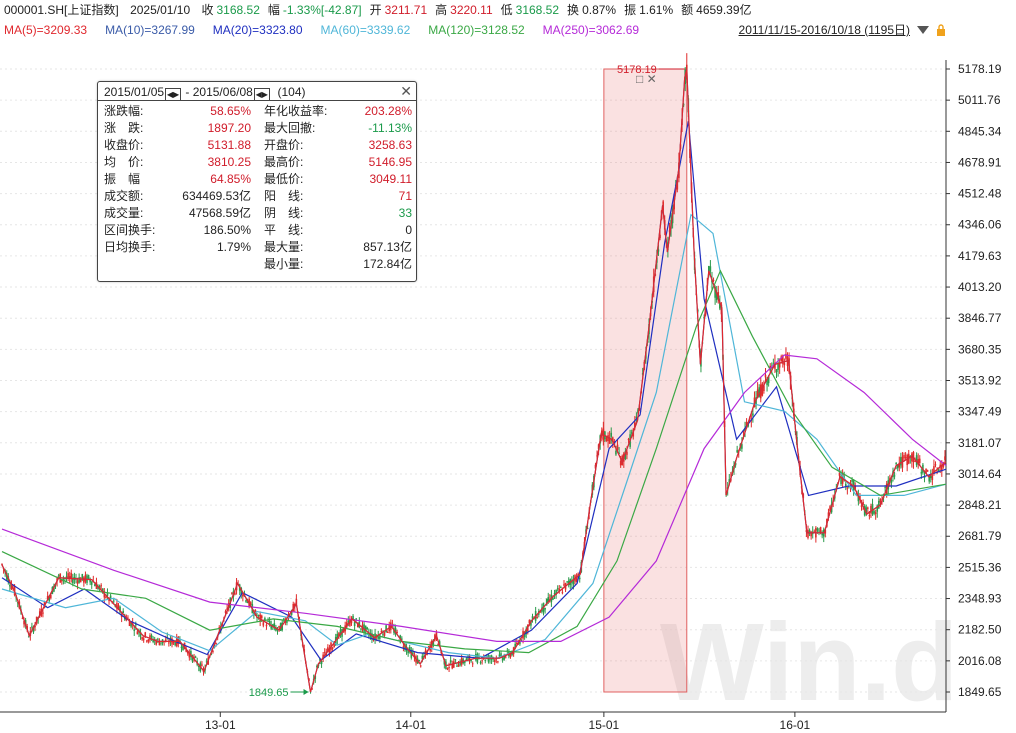  What do you see at coordinates (406, 91) in the screenshot?
I see `close-icon: ✕` at bounding box center [406, 91].